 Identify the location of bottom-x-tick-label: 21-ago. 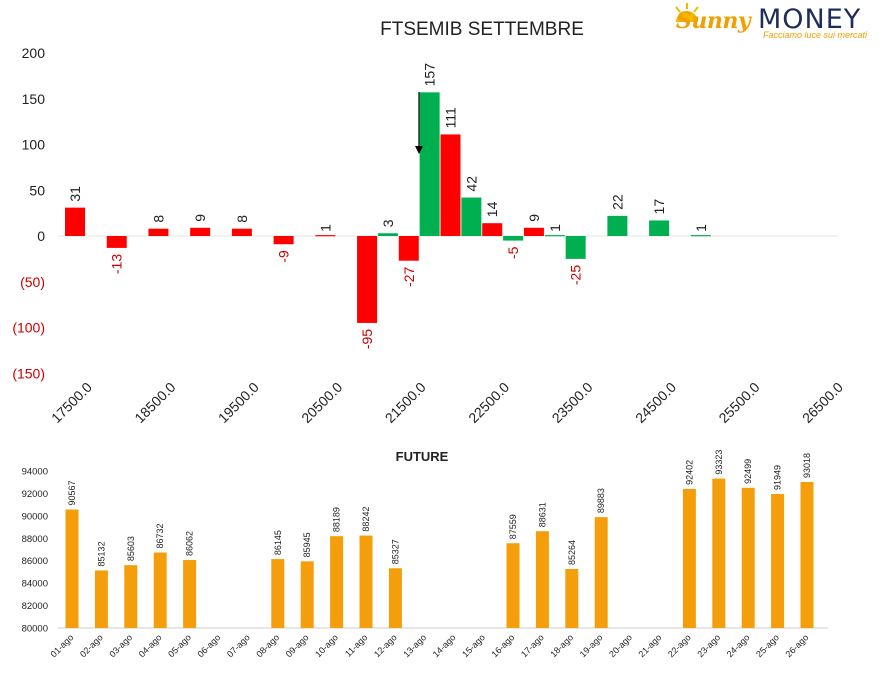
(650, 645).